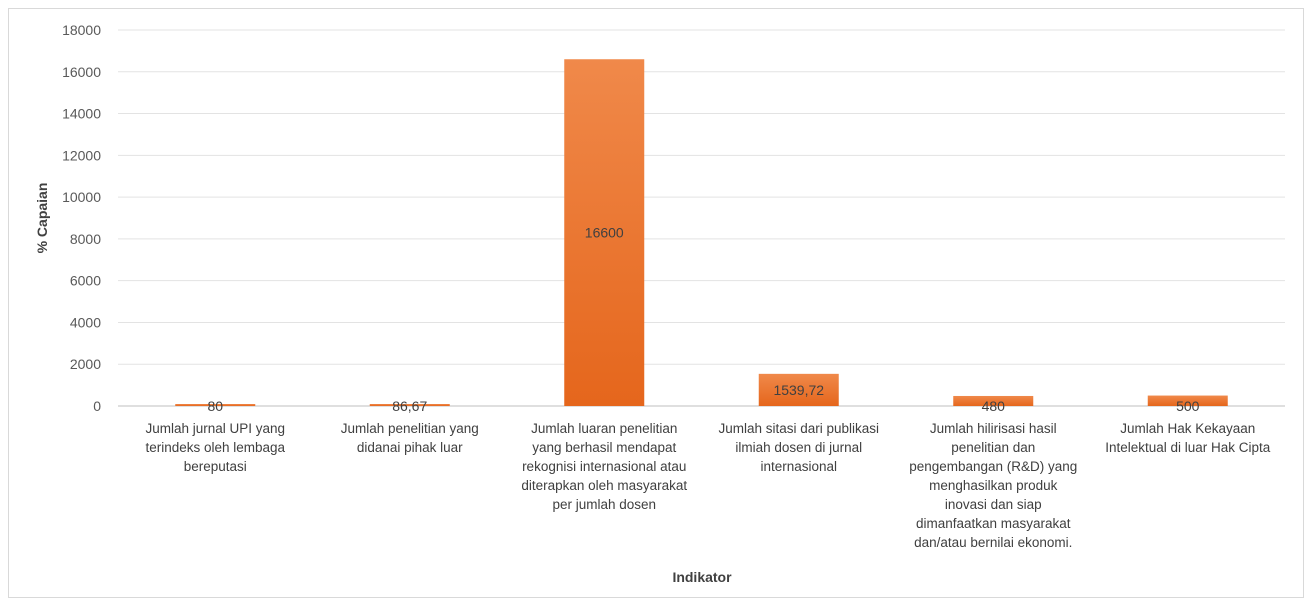 The image size is (1312, 601). Describe the element at coordinates (97, 406) in the screenshot. I see `y-tick-label: 0` at that location.